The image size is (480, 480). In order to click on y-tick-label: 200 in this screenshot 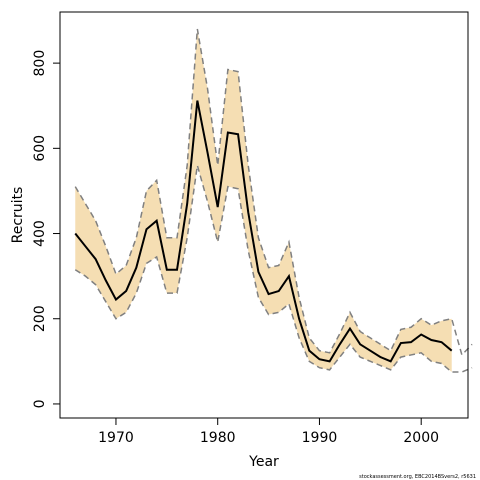, I will do `click(40, 318)`.